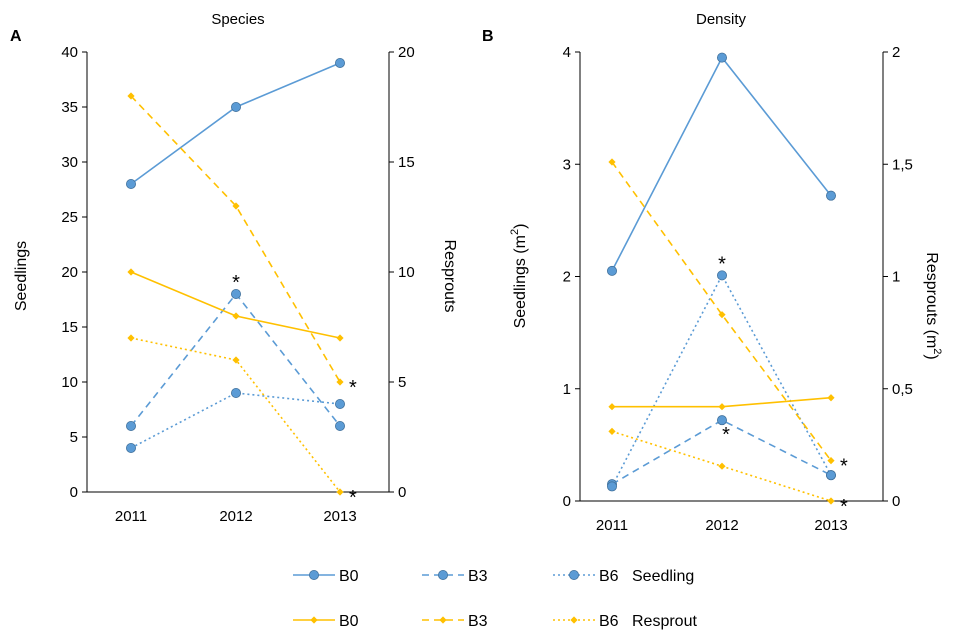 Image resolution: width=957 pixels, height=639 pixels. Describe the element at coordinates (519, 276) in the screenshot. I see `panel-b-left-axis-label: Seedlings (m2)` at that location.